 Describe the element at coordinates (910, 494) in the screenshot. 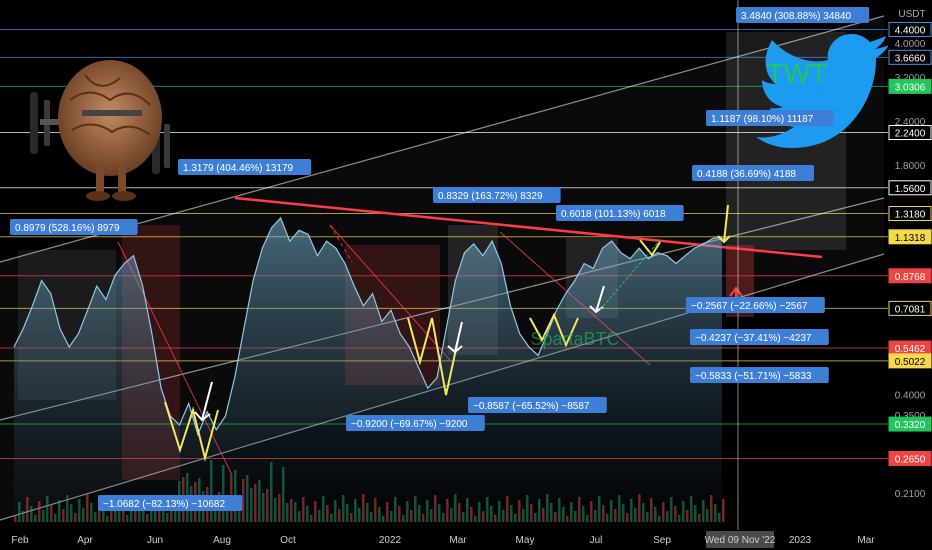

I see `y-tick-label: 0.2100` at that location.